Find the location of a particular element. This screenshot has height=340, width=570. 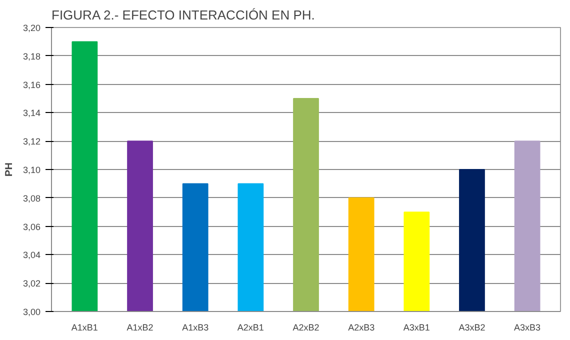

x-tick-label: A1xB1 is located at coordinates (84, 327).